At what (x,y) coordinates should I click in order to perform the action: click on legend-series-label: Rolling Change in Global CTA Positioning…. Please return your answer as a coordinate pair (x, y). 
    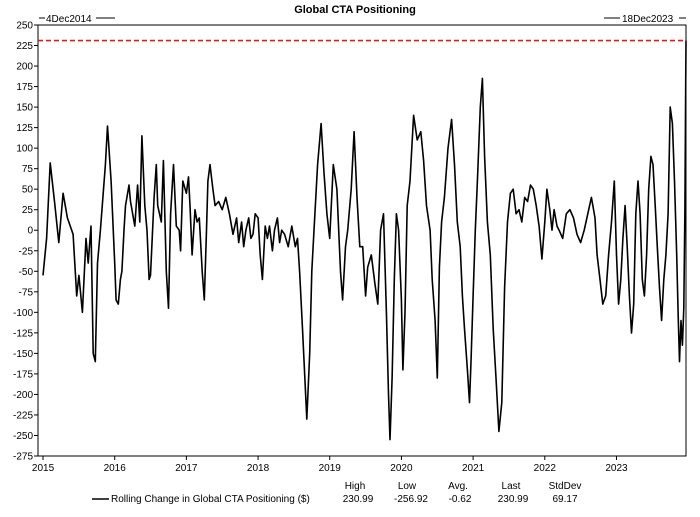
    Looking at the image, I should click on (210, 499).